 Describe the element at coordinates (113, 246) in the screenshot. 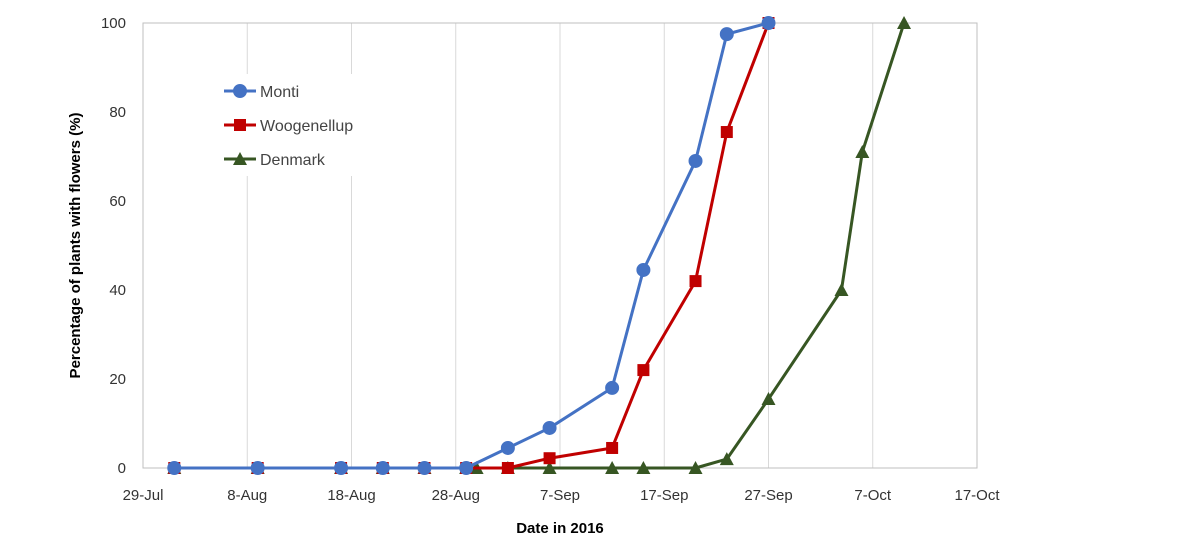

I see `y-axis: 0 20 40 60 80 100` at that location.